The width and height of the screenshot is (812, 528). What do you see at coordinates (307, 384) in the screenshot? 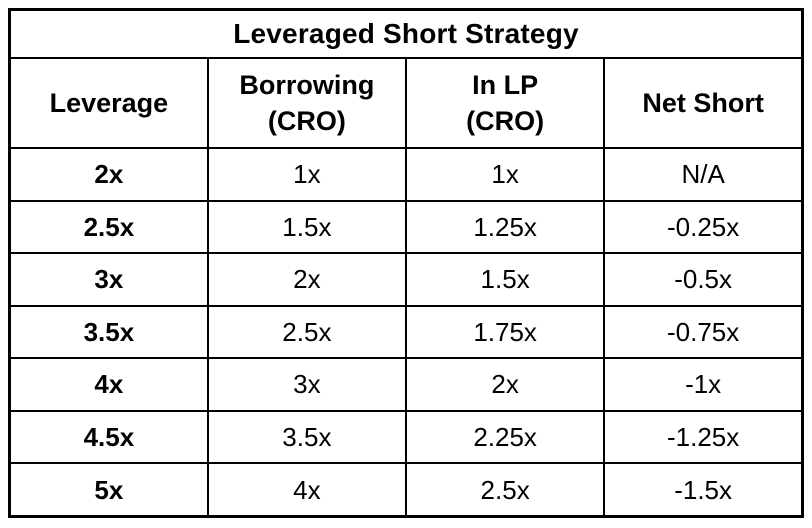
I see `cell-borrowing: 3x` at bounding box center [307, 384].